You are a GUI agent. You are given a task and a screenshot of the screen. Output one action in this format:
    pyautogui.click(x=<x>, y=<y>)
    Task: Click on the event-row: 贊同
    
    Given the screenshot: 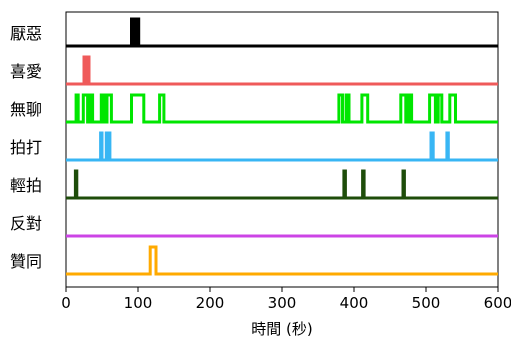 What is the action you would take?
    pyautogui.click(x=254, y=260)
    